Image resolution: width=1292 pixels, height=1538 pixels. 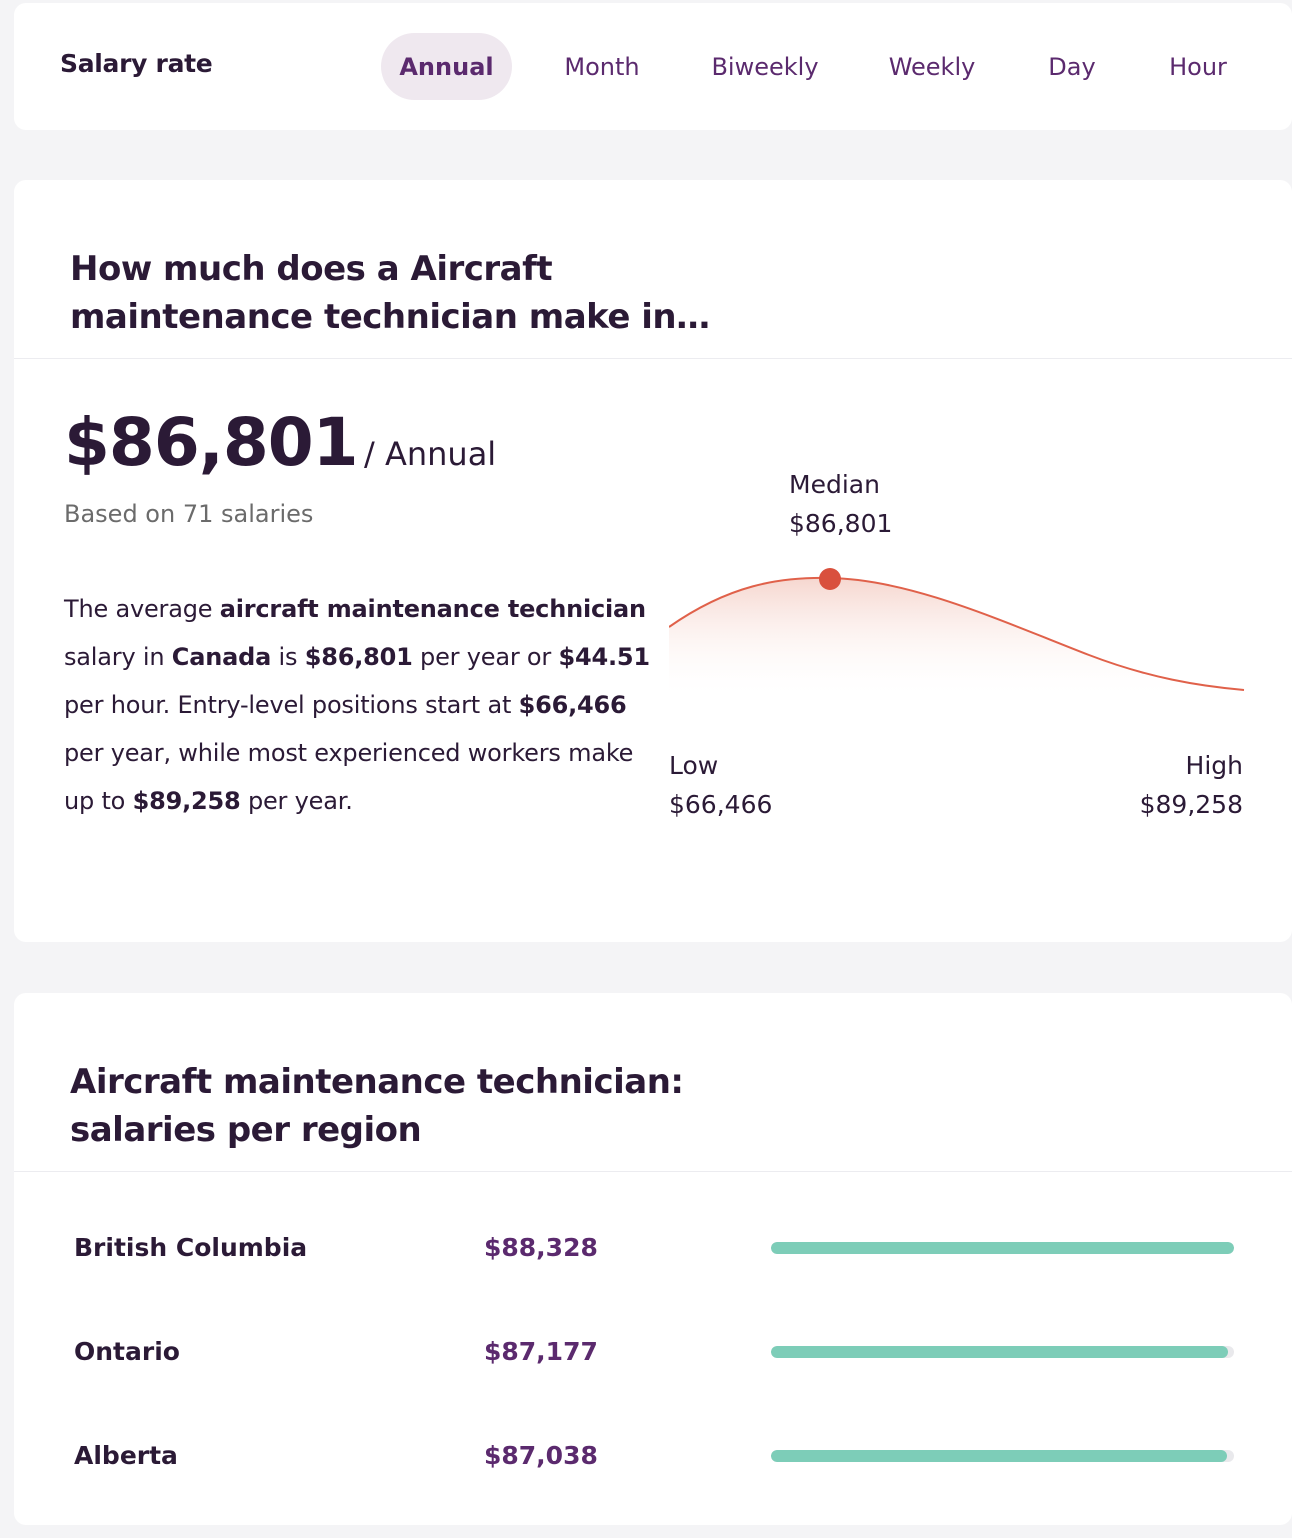 I want to click on high-label: High, so click(x=1214, y=765).